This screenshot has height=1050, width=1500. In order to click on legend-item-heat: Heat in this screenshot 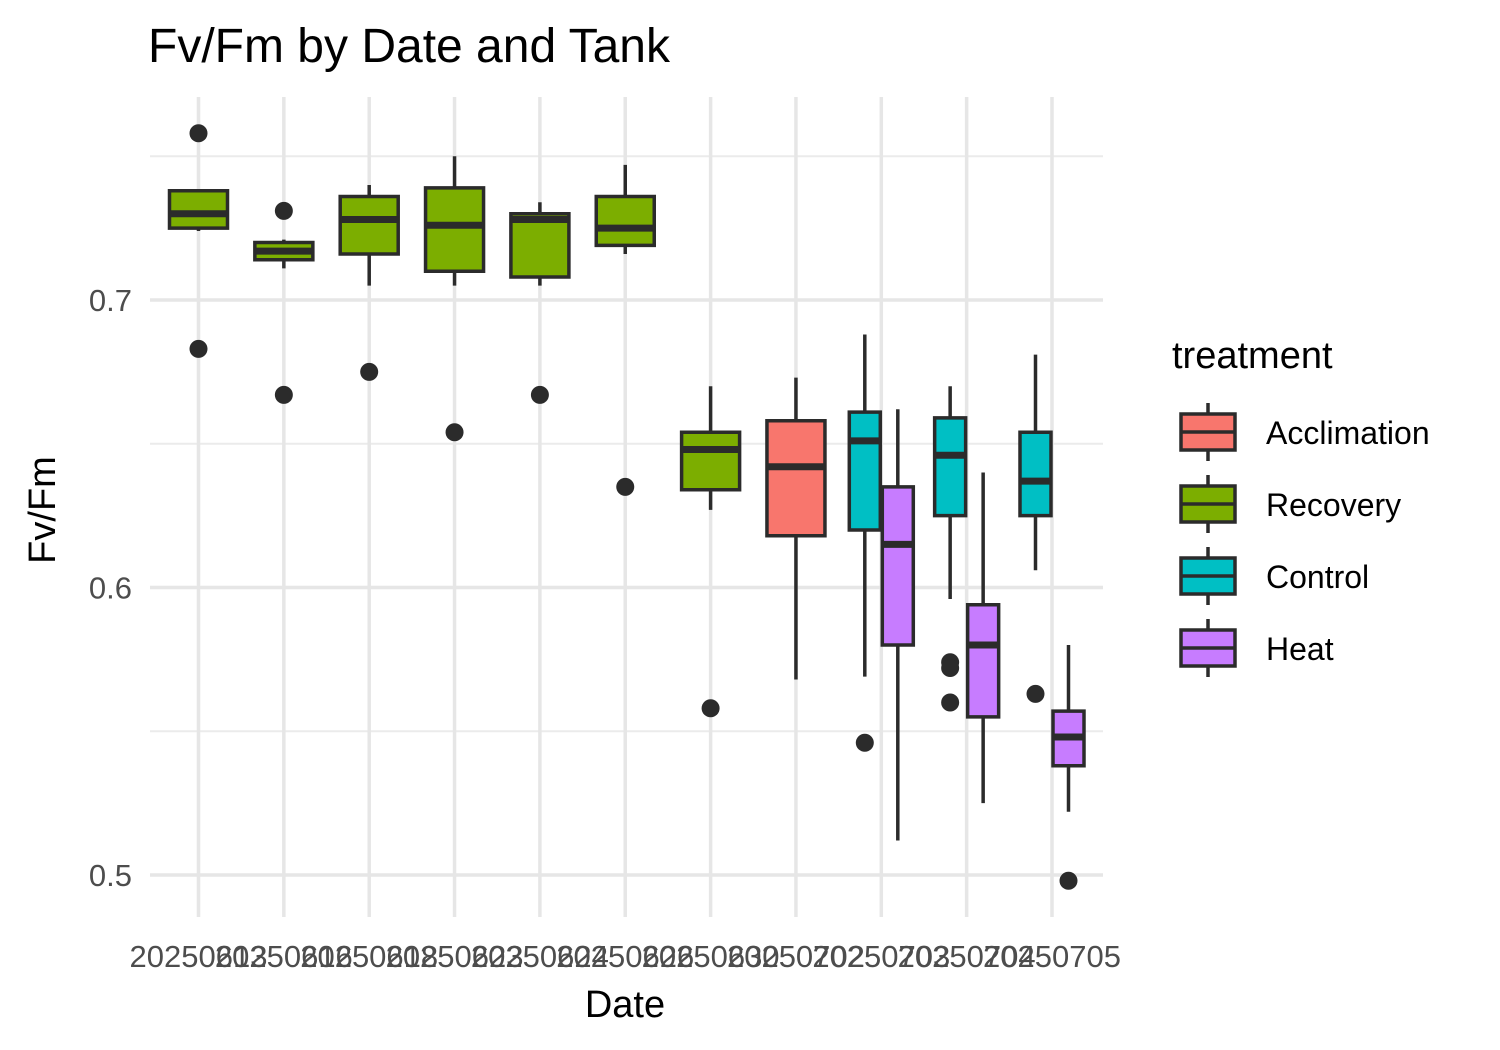, I will do `click(1256, 648)`.